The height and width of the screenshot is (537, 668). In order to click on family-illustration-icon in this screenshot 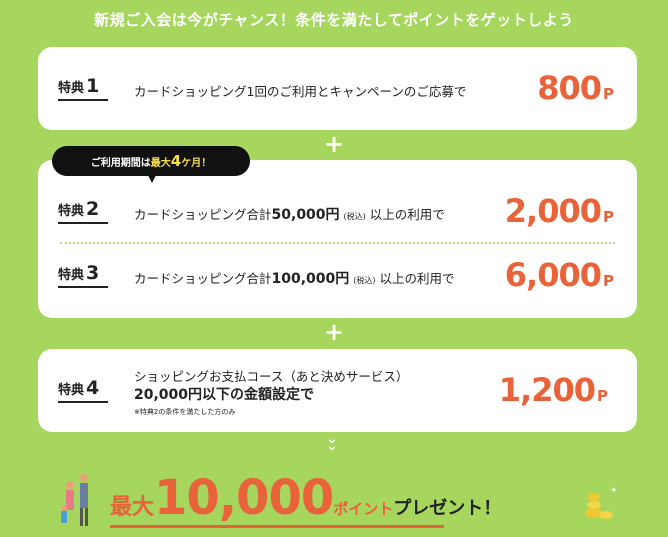, I will do `click(74, 500)`.